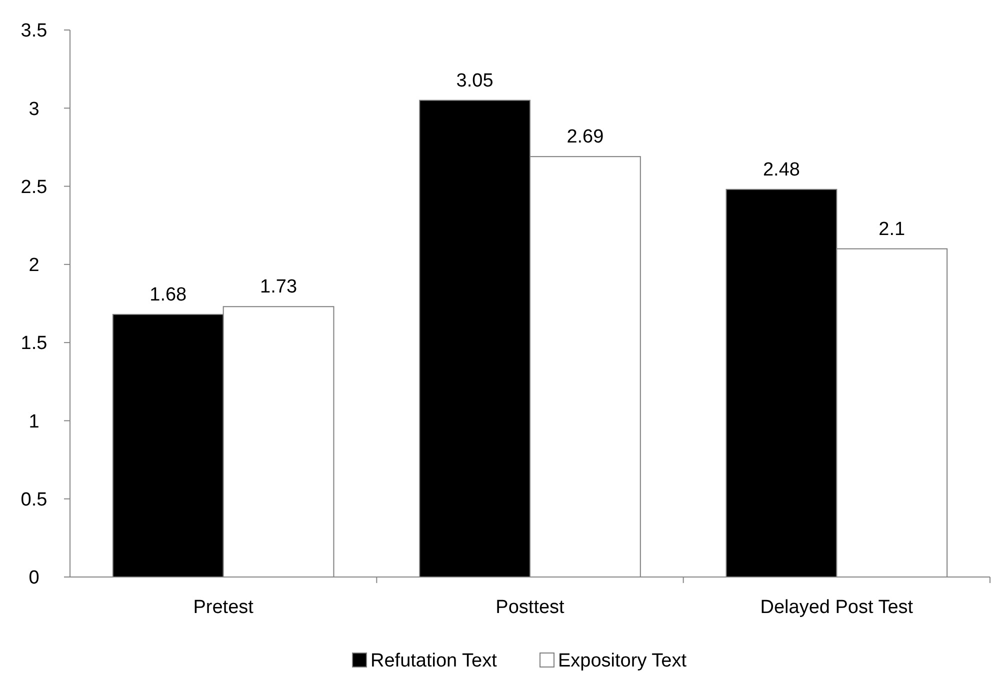 The image size is (995, 681). What do you see at coordinates (34, 265) in the screenshot?
I see `y-tick-label: 2` at bounding box center [34, 265].